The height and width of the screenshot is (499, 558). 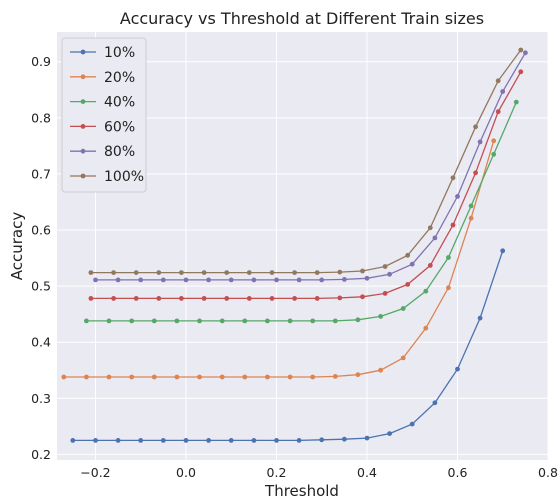 I want to click on y-tick-label: 0.8, so click(x=41, y=117).